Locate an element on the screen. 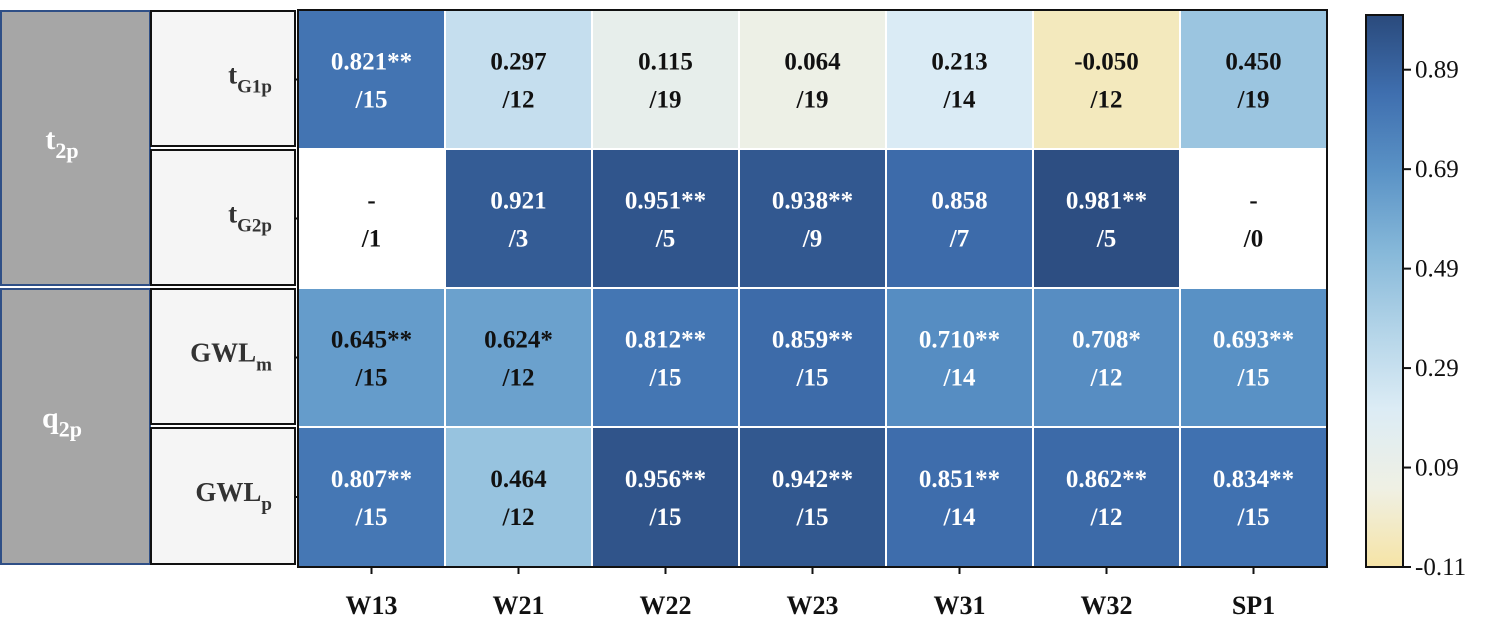  heatmap-cell: 0.821** /15 is located at coordinates (371, 79).